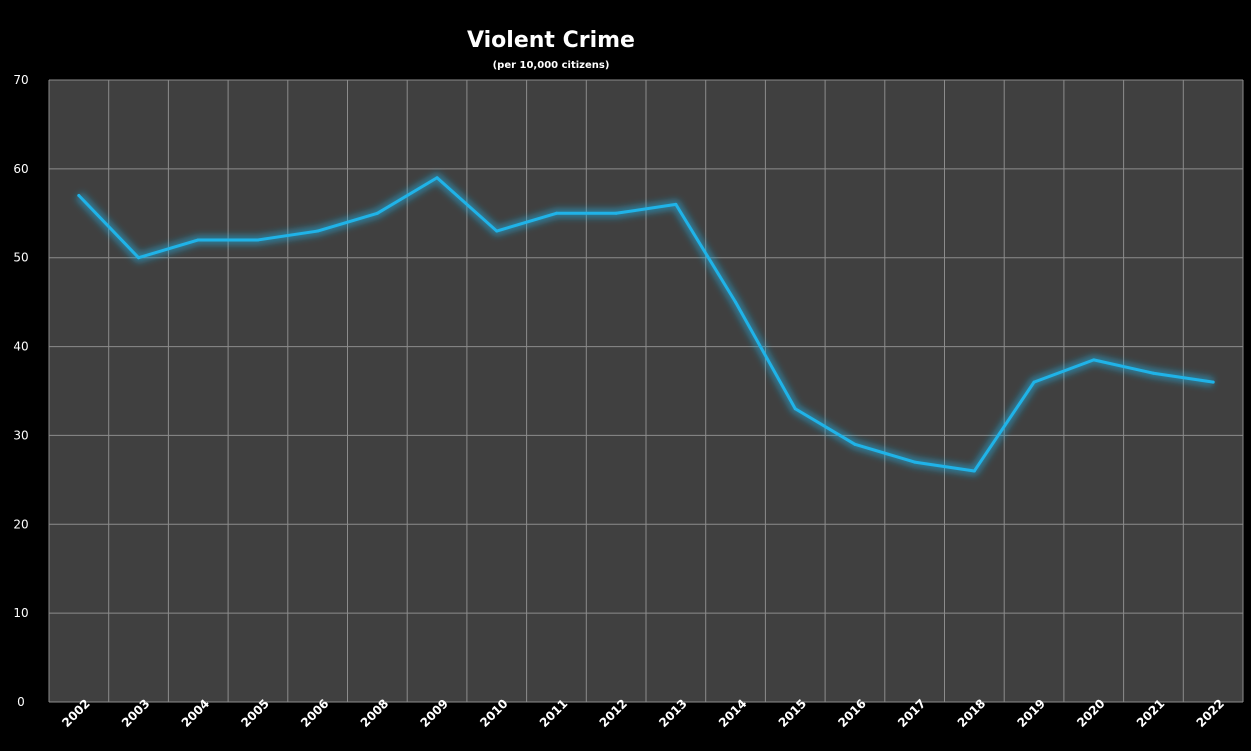 The image size is (1251, 751). What do you see at coordinates (20, 80) in the screenshot?
I see `y-tick-label: 70` at bounding box center [20, 80].